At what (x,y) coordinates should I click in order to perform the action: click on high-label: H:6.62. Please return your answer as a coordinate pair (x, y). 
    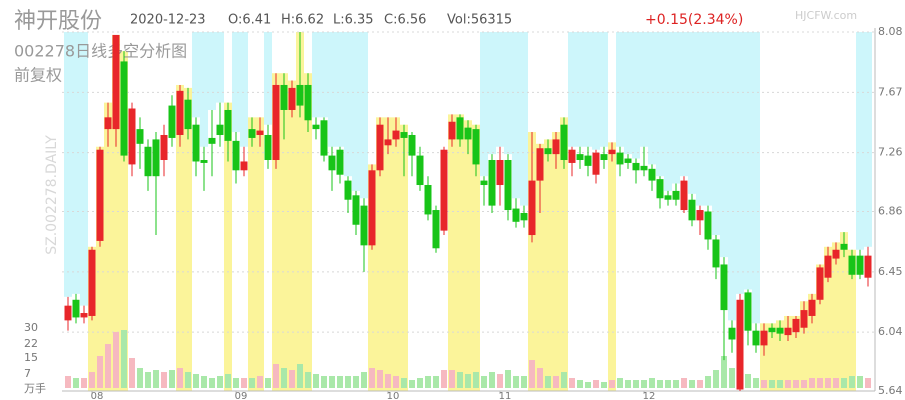
    Looking at the image, I should click on (302, 20).